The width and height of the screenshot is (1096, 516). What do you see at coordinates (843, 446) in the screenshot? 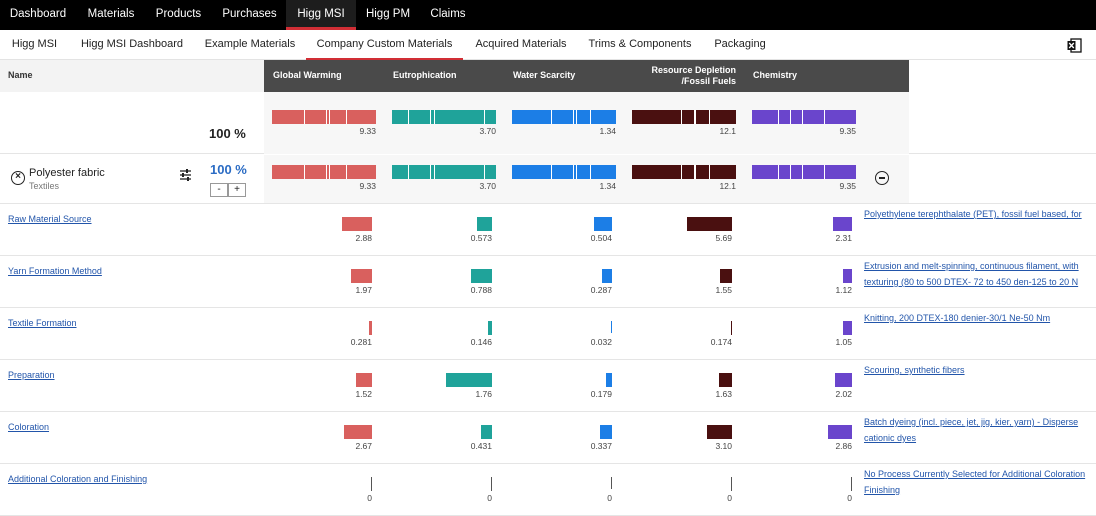
I see `process-impact-value: 2.86` at bounding box center [843, 446].